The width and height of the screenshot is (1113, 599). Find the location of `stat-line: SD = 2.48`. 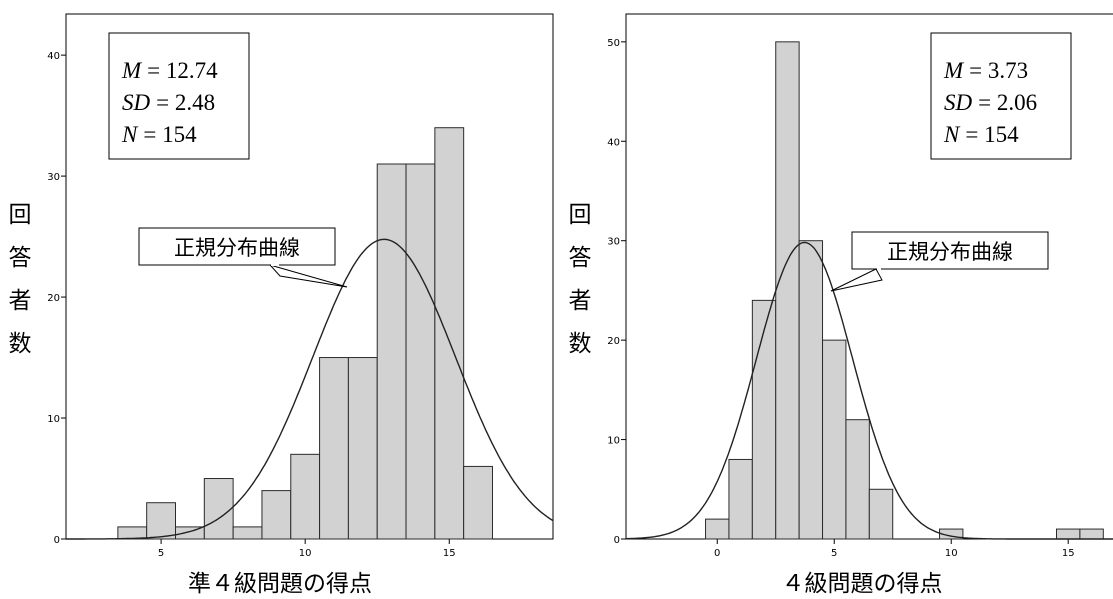

stat-line: SD = 2.48 is located at coordinates (168, 102).